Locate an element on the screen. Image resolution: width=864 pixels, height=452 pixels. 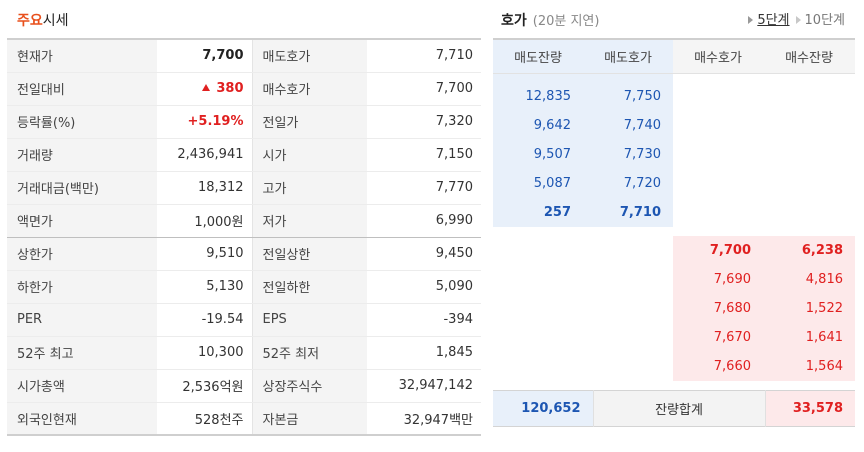
bid-qty: 6,238 is located at coordinates (809, 250).